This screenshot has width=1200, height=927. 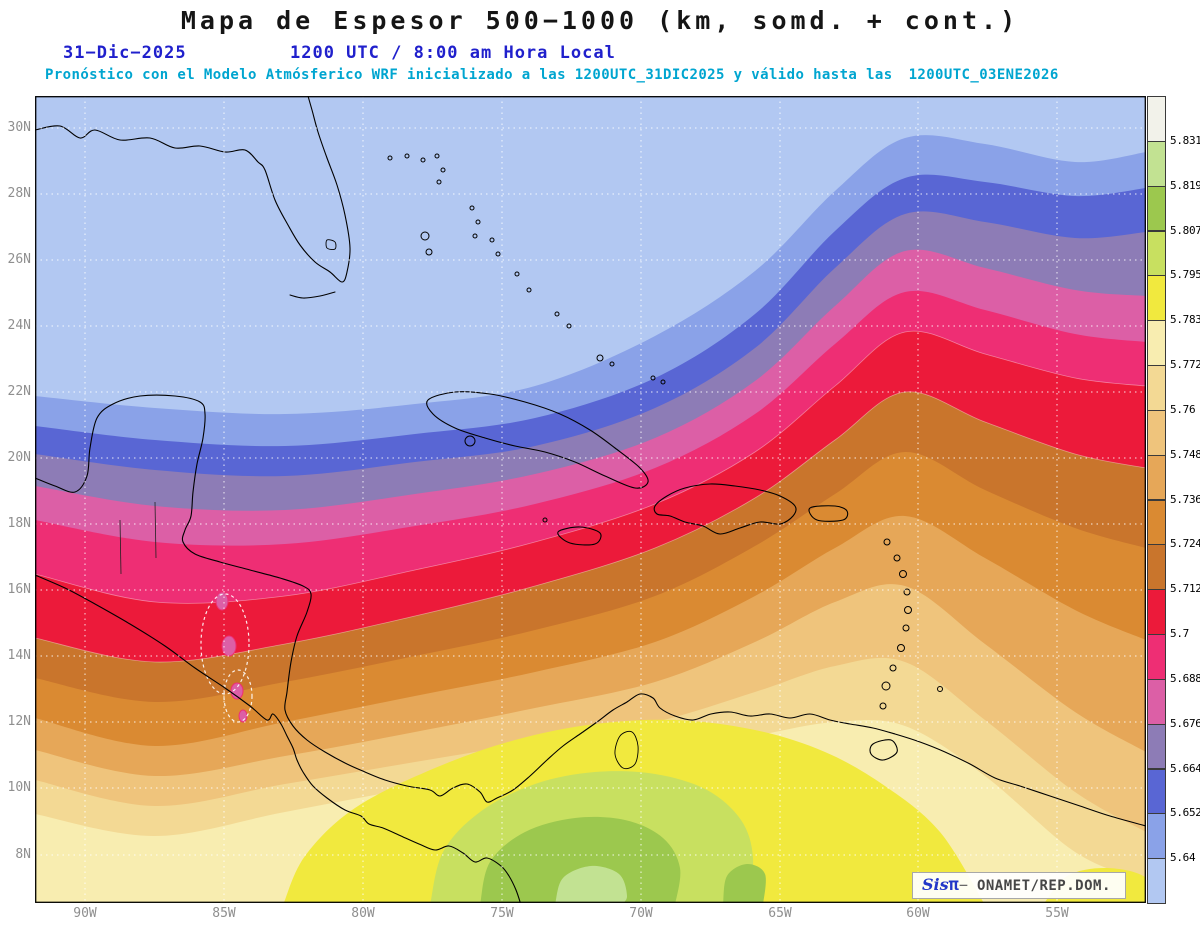 What do you see at coordinates (1185, 723) in the screenshot?
I see `colorbar-tick-label: 5.676` at bounding box center [1185, 723].